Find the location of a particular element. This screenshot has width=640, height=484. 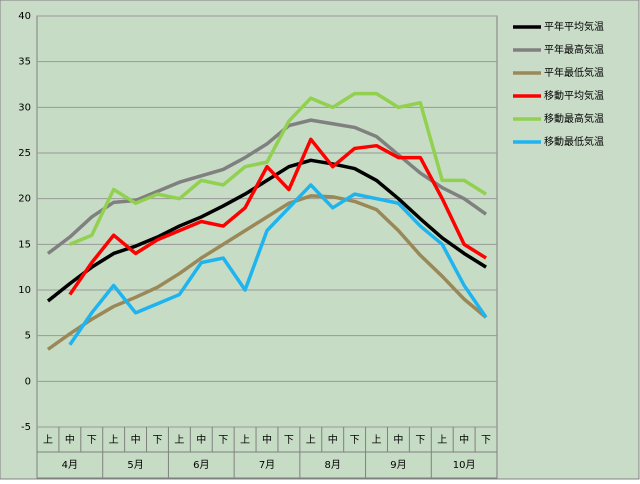

legend-label: 移動最低気温 is located at coordinates (574, 141).